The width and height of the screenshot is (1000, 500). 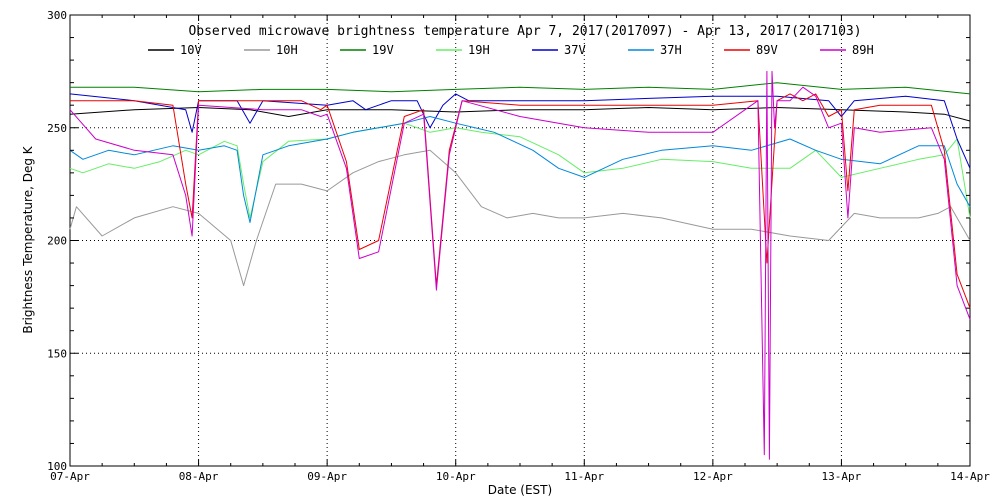 I want to click on x-tick-label: 11-Apr, so click(x=584, y=476).